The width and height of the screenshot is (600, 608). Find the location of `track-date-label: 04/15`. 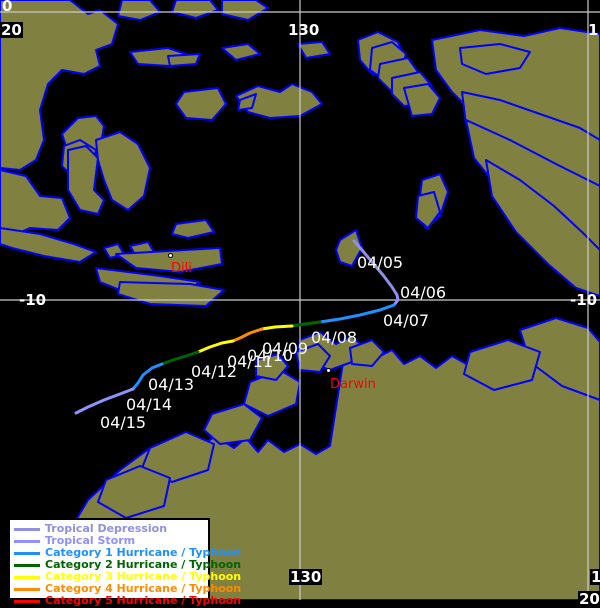

track-date-label: 04/15 is located at coordinates (123, 422).